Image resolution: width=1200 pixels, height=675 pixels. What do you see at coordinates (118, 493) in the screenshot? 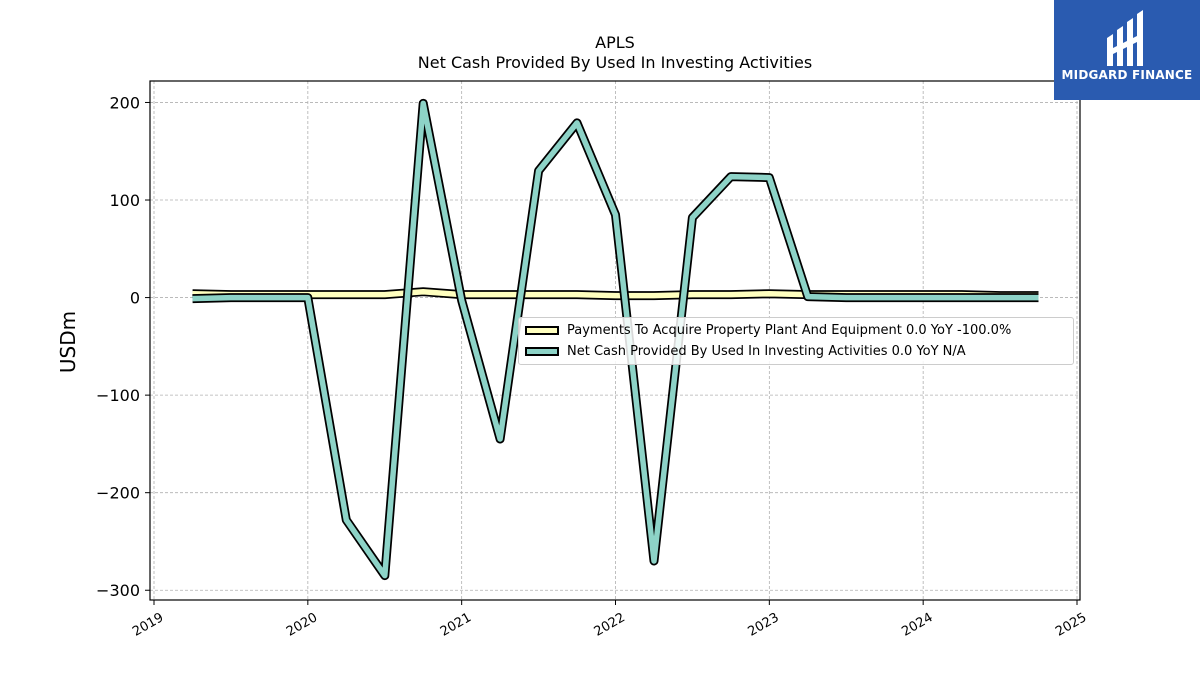
I see `y-tick-label: −200` at bounding box center [118, 493].